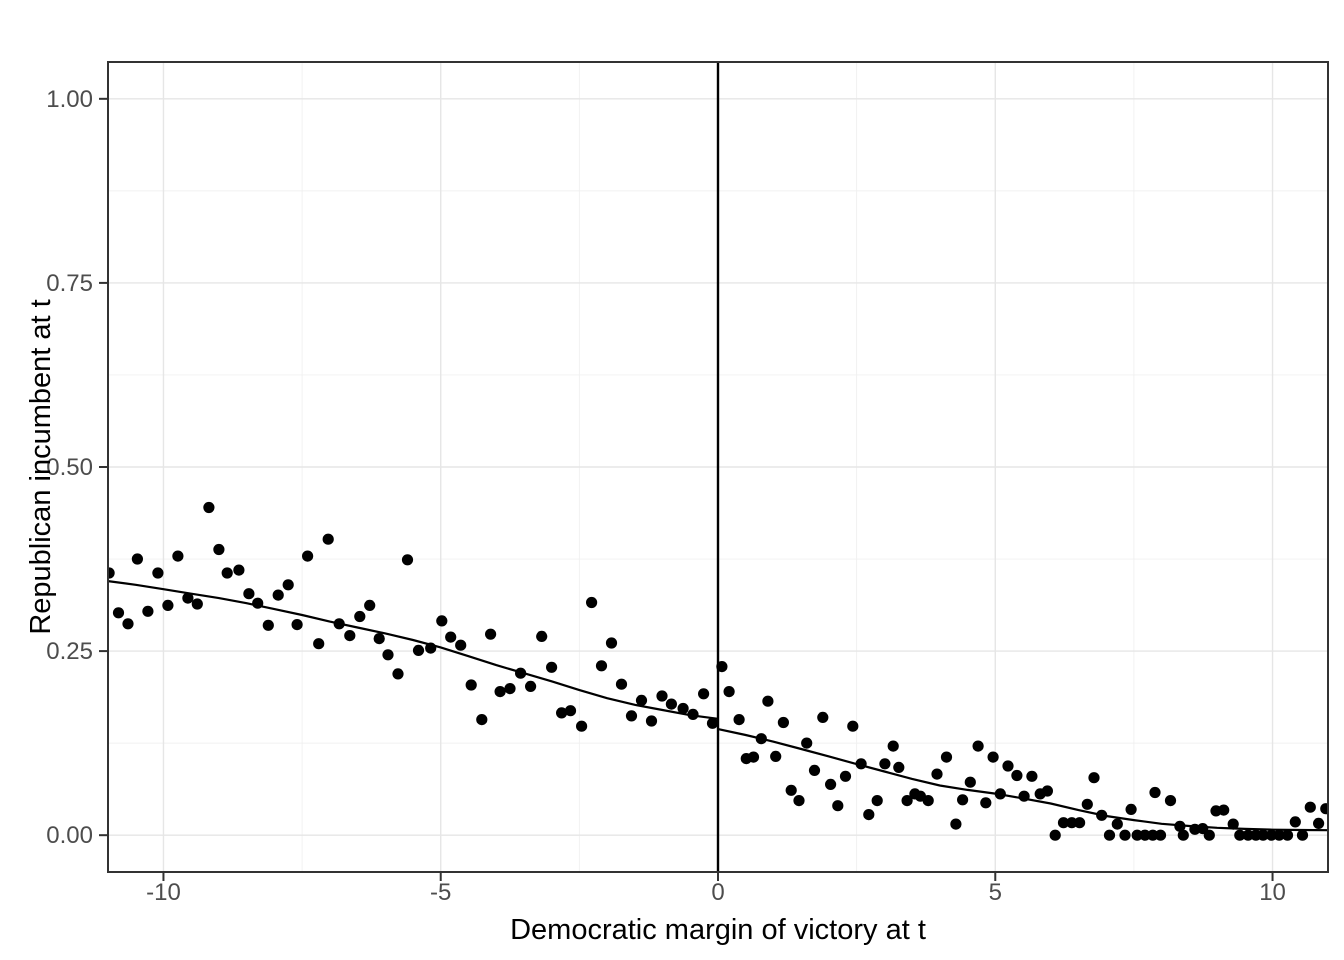 Image resolution: width=1344 pixels, height=960 pixels. Describe the element at coordinates (163, 892) in the screenshot. I see `x-tick-label: -10` at that location.